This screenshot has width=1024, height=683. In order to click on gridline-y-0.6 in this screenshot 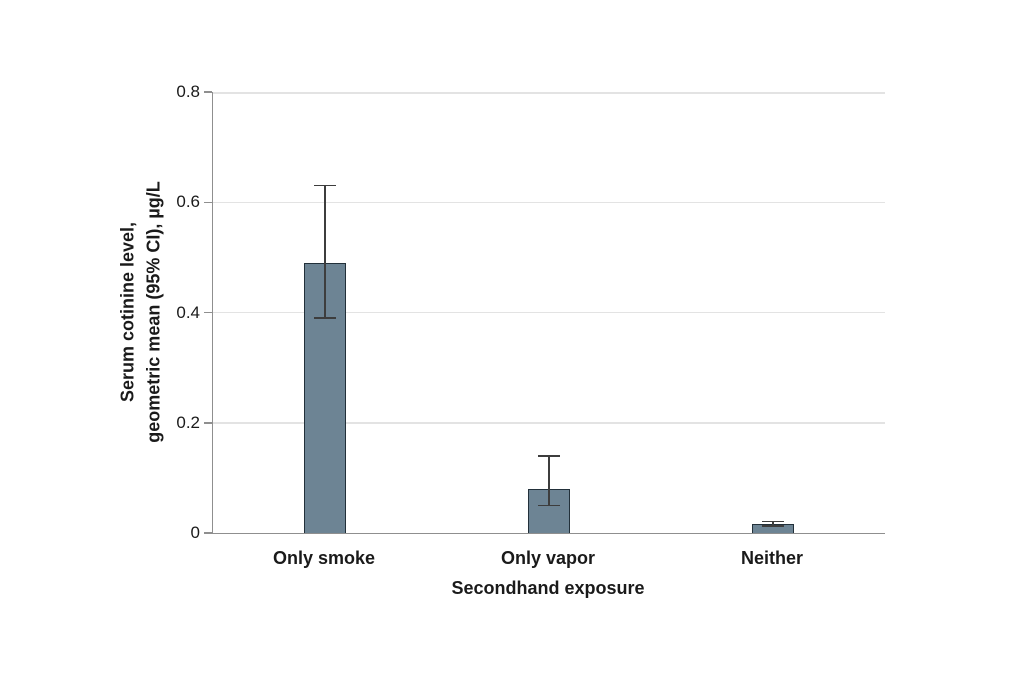, I will do `click(549, 202)`.